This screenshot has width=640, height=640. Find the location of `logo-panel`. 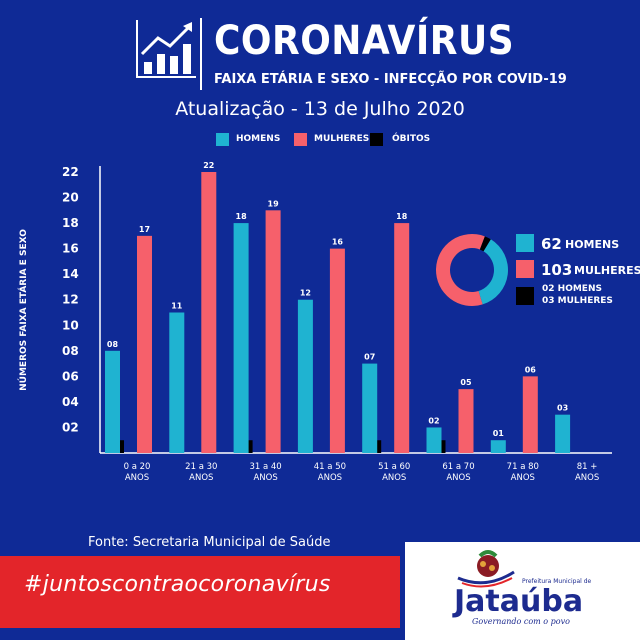

logo-panel is located at coordinates (522, 591).